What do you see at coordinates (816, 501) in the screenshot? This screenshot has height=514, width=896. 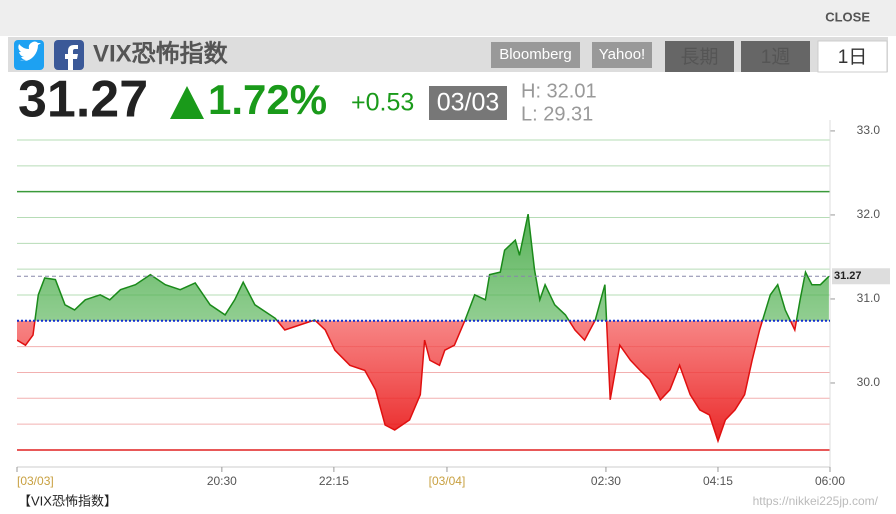 I see `url: https://nikkei225jp.com/` at bounding box center [816, 501].